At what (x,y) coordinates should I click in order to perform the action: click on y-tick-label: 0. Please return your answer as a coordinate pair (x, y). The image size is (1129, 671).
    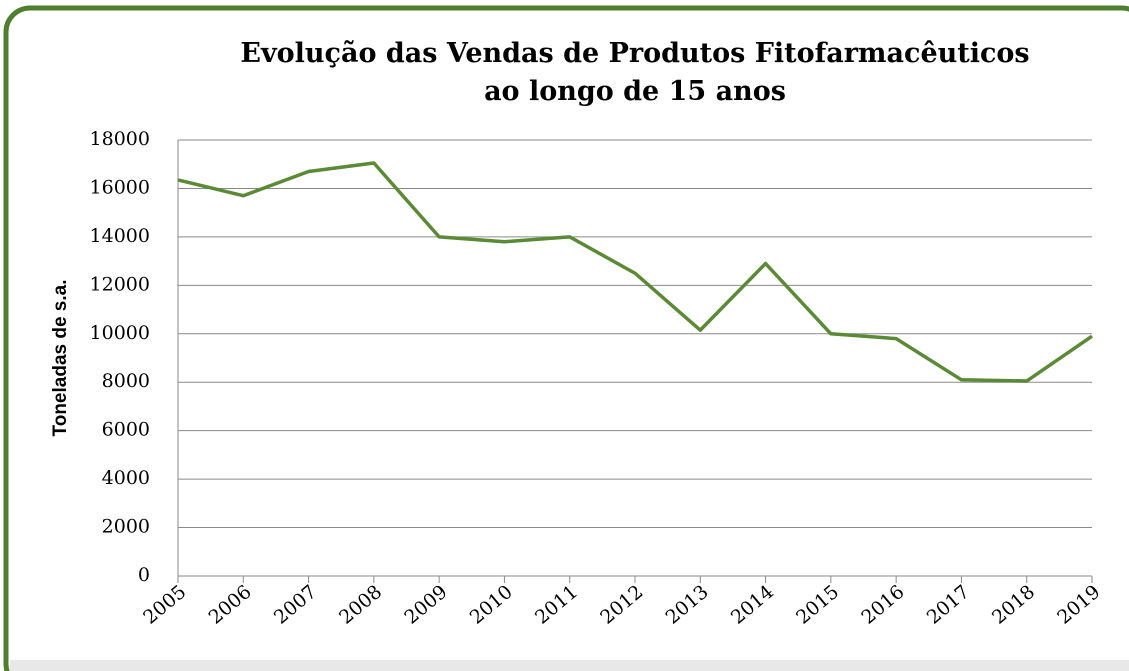
    Looking at the image, I should click on (144, 575).